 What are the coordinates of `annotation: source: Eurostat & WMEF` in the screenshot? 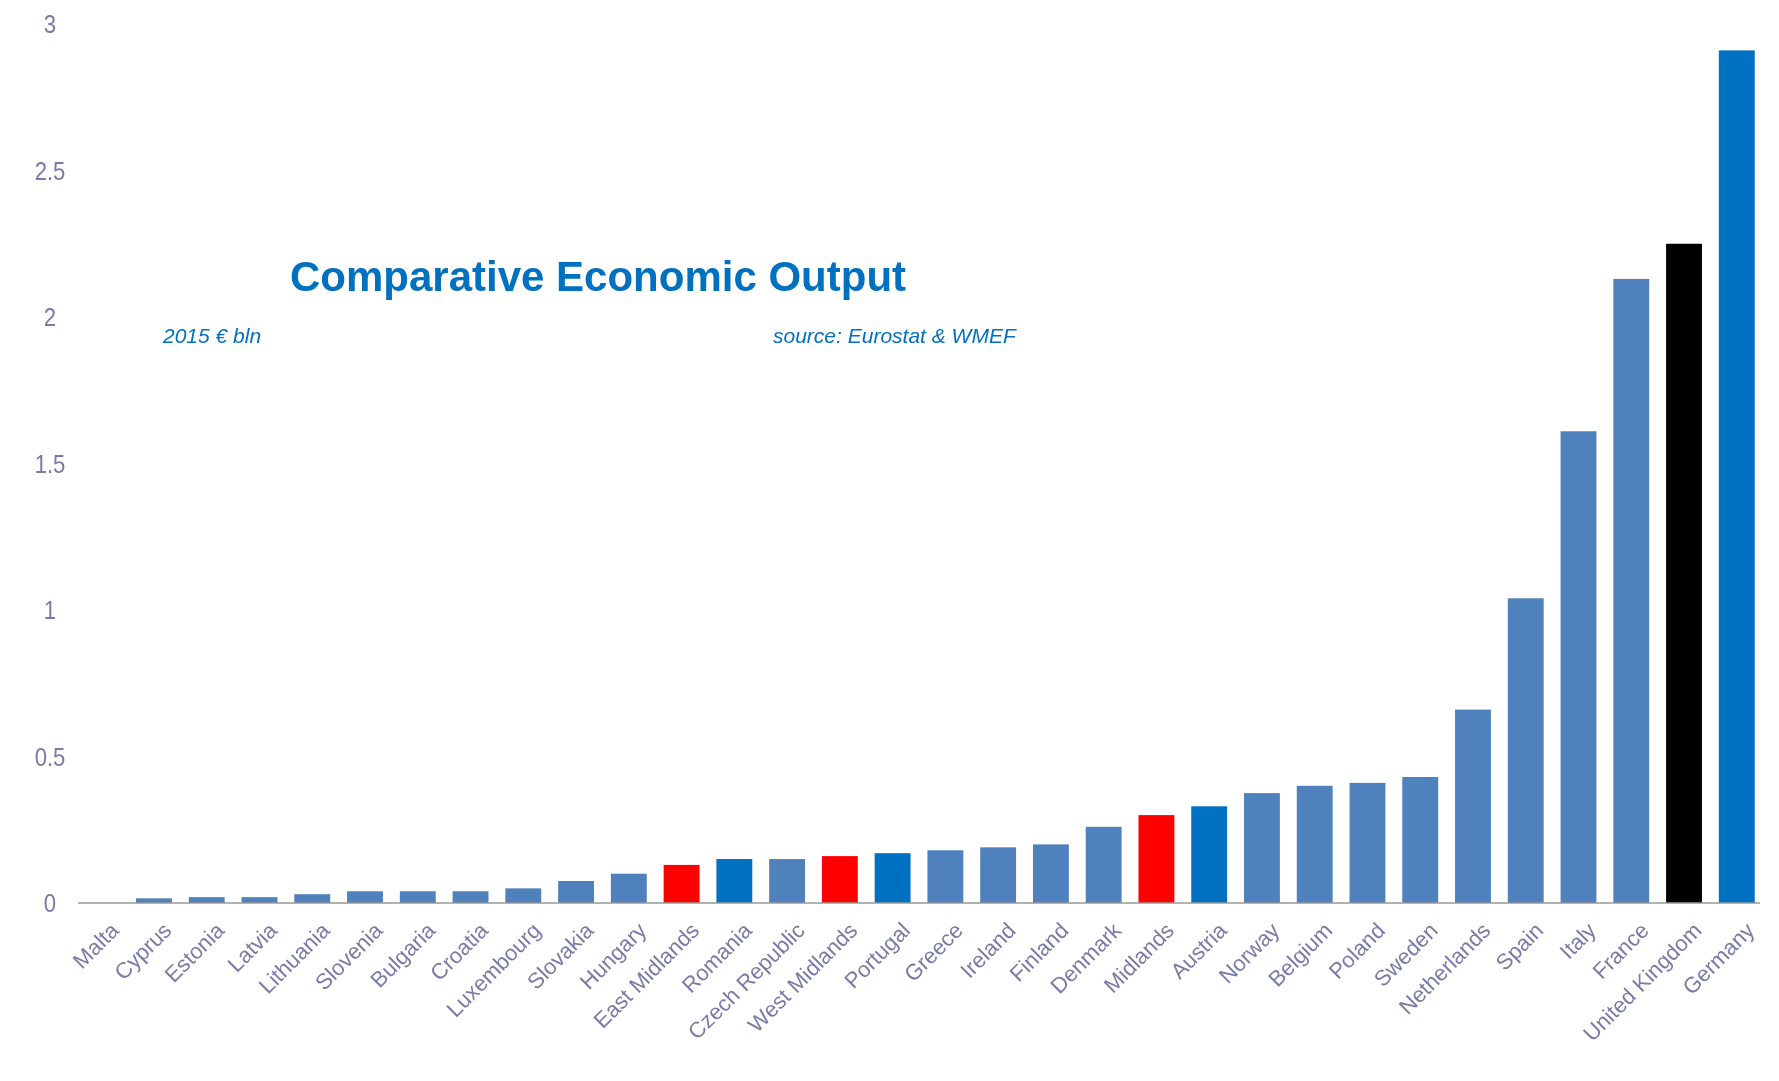 It's located at (895, 335).